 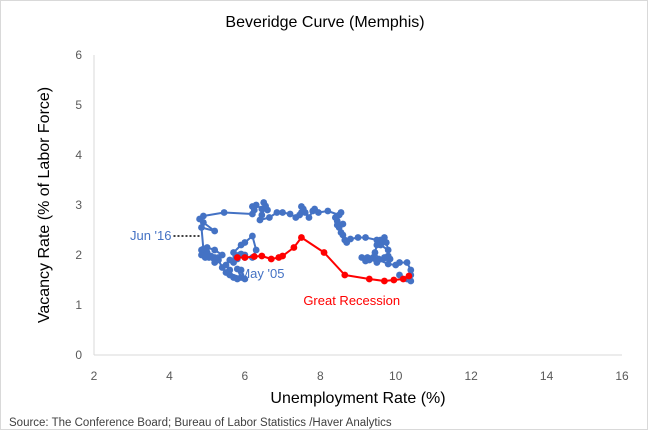 What do you see at coordinates (78, 105) in the screenshot?
I see `y-tick-label: 5` at bounding box center [78, 105].